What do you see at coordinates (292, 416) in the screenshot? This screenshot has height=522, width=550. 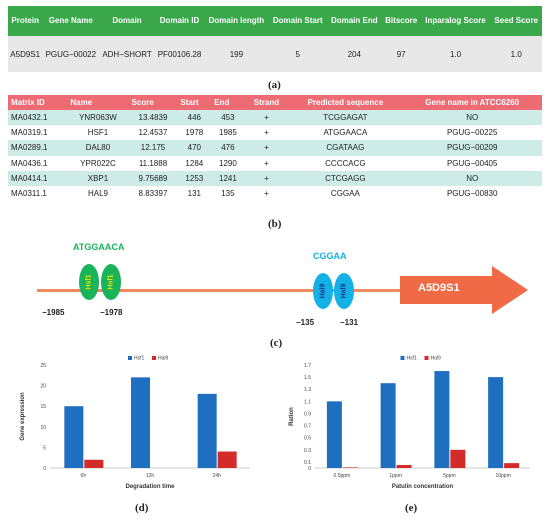 I see `y-axis-label: Ration` at bounding box center [292, 416].